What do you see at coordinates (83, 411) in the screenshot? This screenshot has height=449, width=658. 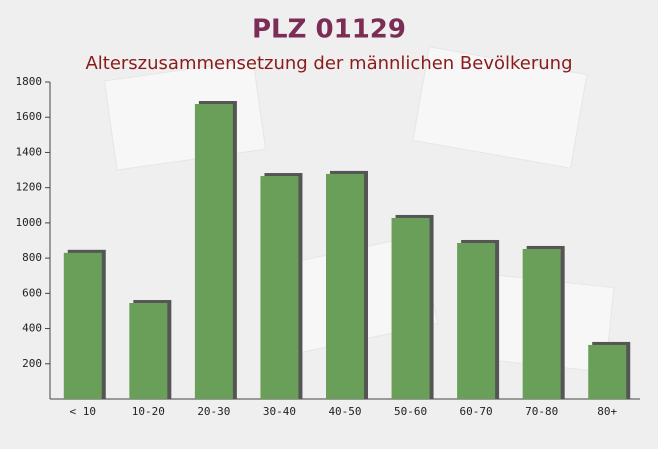 I see `x-tick-label: < 10` at bounding box center [83, 411].